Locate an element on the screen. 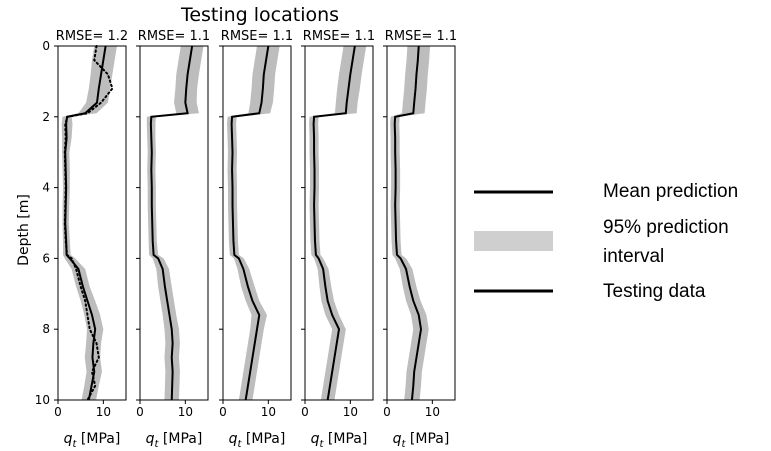 This screenshot has height=451, width=771. legend-pi-label-line1: 95% prediction is located at coordinates (666, 227).